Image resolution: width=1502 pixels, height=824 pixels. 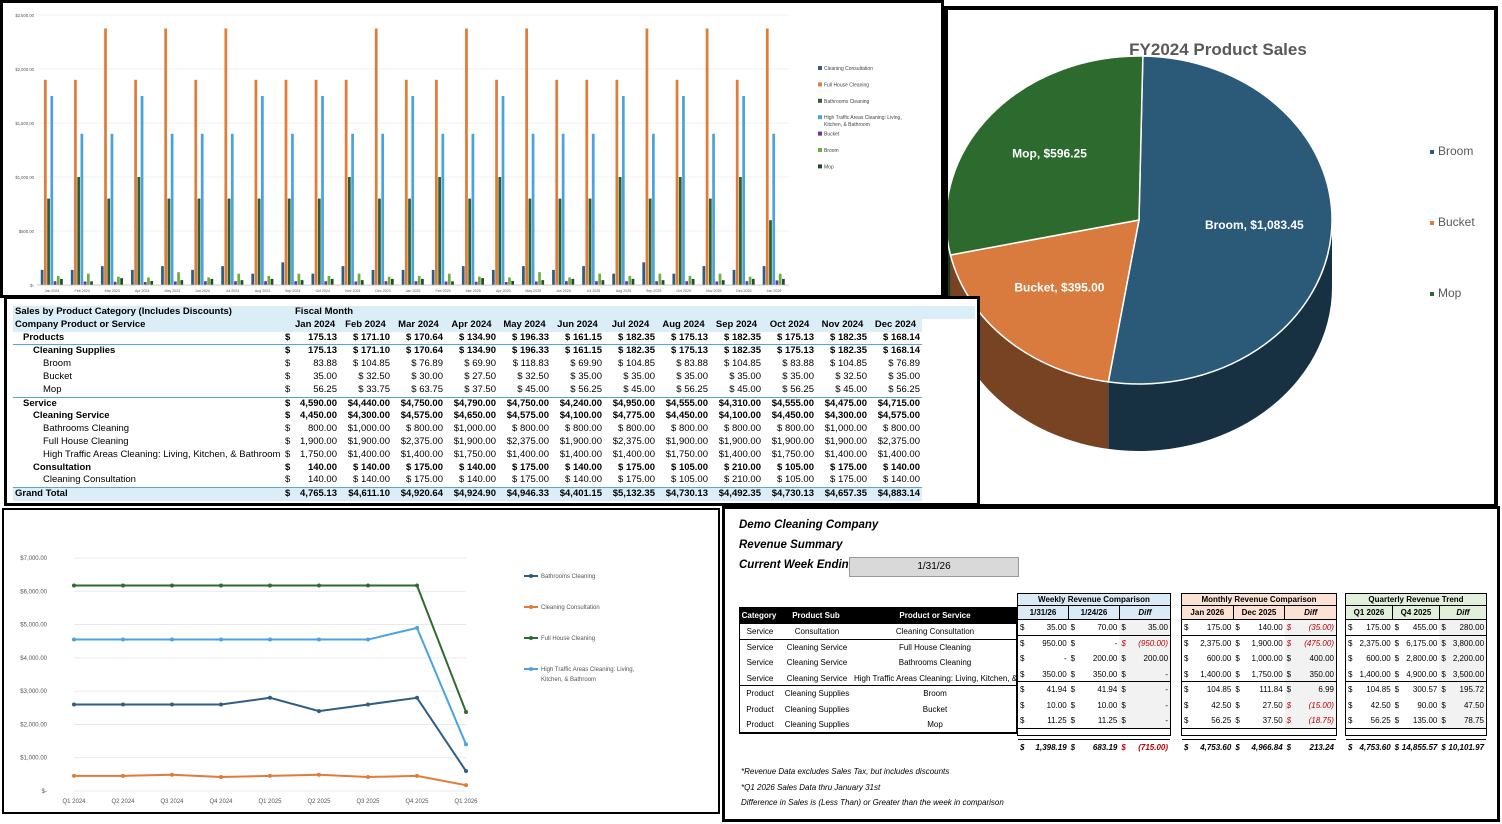 I want to click on total-cell: $4,753.60, so click(x=1369, y=747).